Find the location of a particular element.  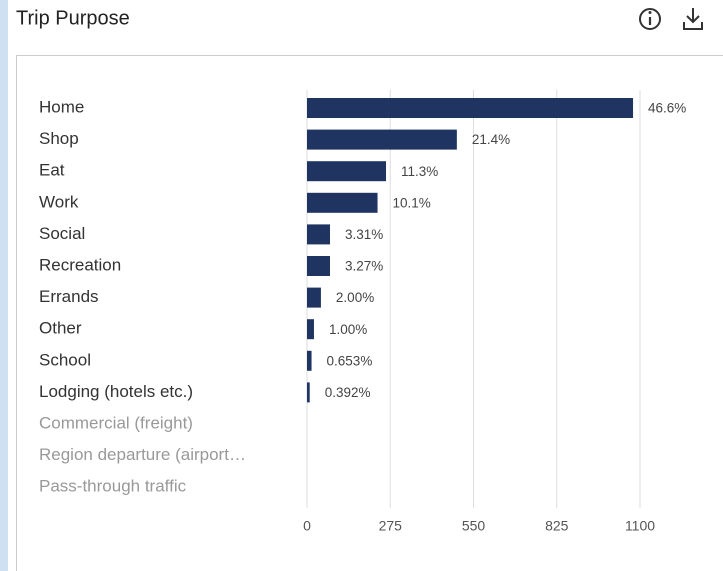

x-tick-label: 550 is located at coordinates (474, 526).